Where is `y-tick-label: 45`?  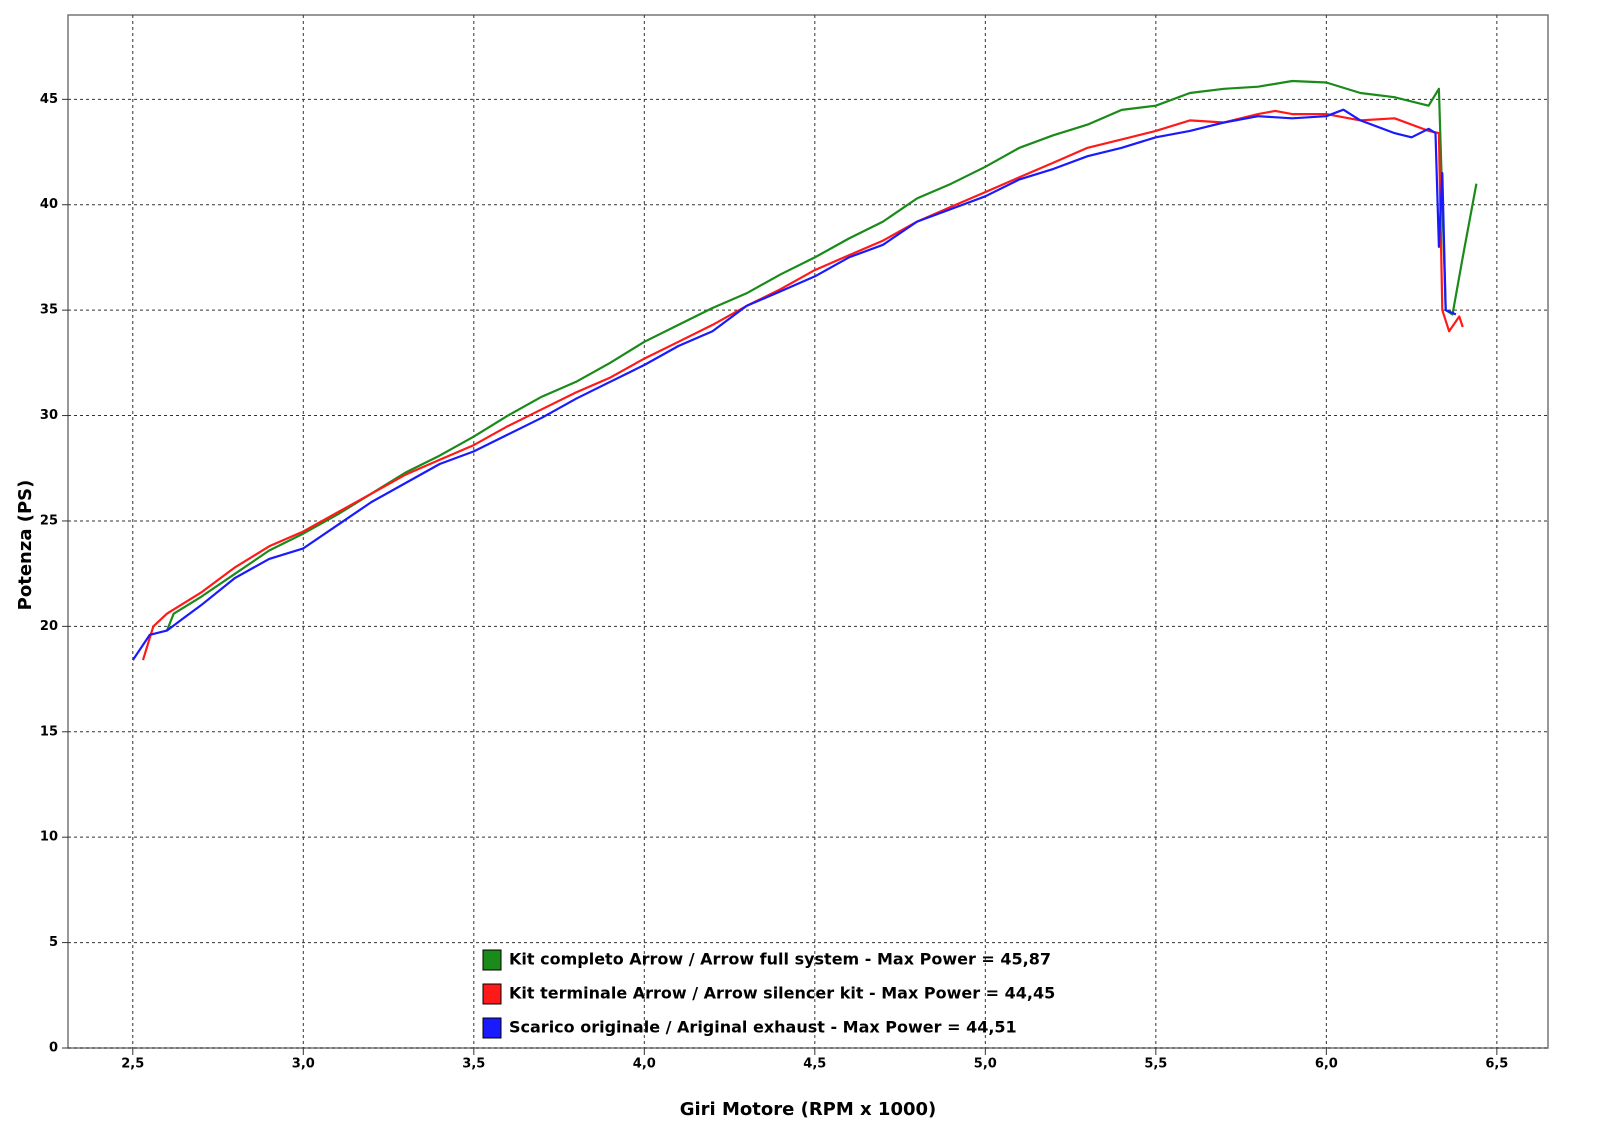 y-tick-label: 45 is located at coordinates (49, 99).